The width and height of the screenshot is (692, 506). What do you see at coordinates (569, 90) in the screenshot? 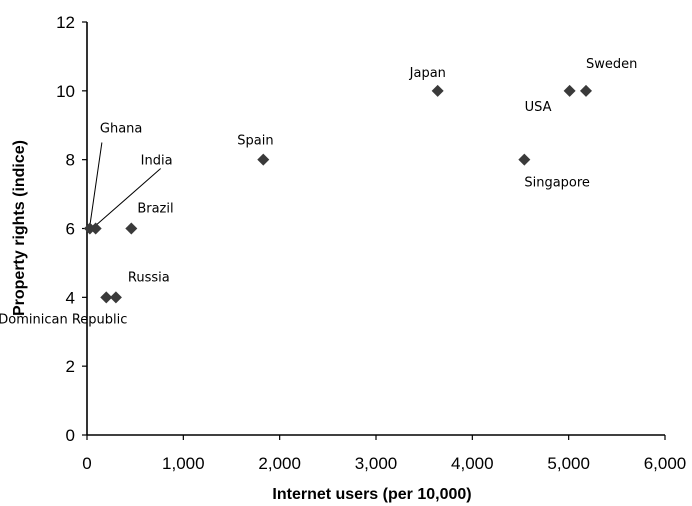
I see `point-usa` at bounding box center [569, 90].